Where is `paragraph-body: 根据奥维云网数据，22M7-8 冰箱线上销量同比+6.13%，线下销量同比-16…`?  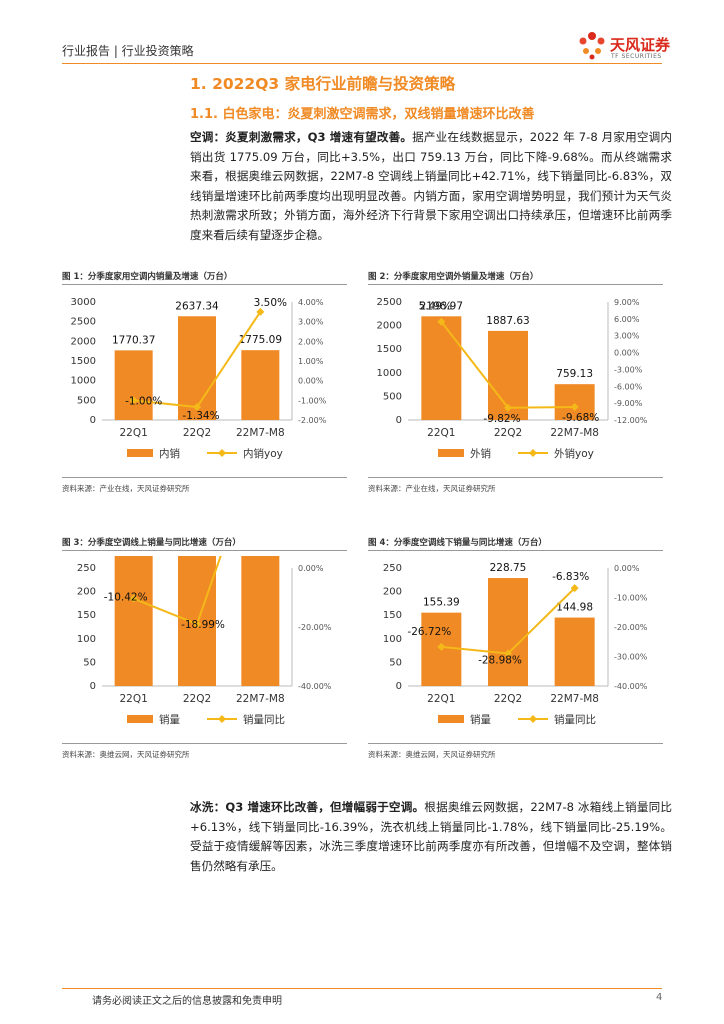
paragraph-body: 根据奥维云网数据，22M7-8 冰箱线上销量同比+6.13%，线下销量同比-16… is located at coordinates (431, 836).